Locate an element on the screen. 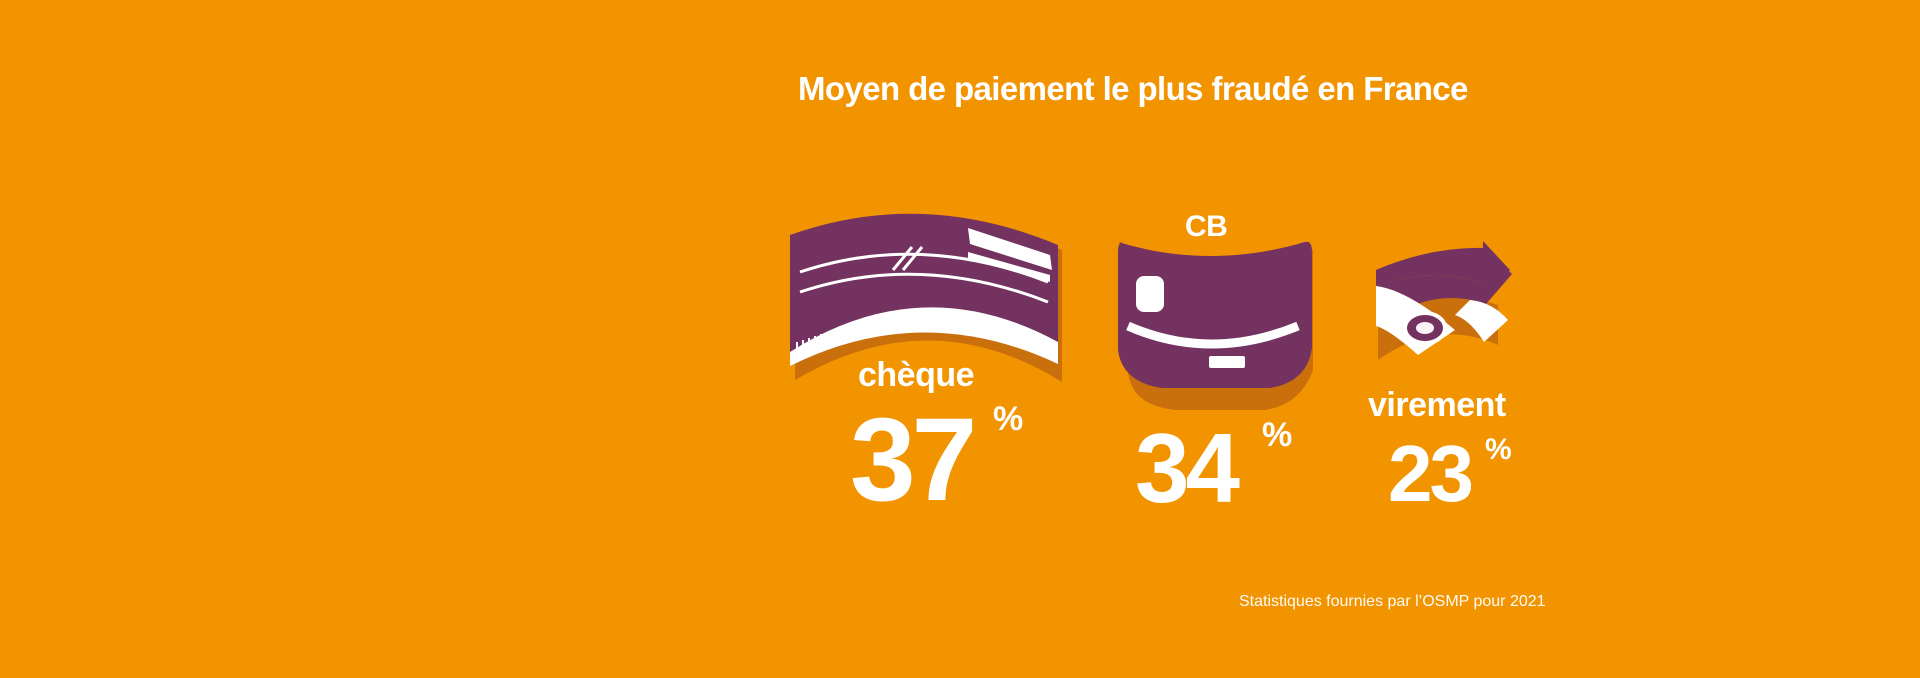  bank-card-icon is located at coordinates (1215, 325).